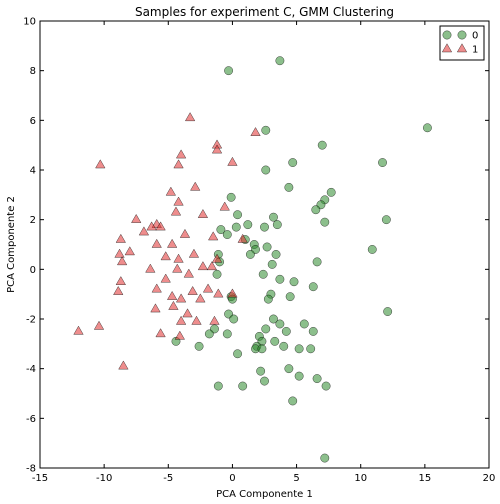  What do you see at coordinates (40, 478) in the screenshot?
I see `x-tick-label: -15` at bounding box center [40, 478].